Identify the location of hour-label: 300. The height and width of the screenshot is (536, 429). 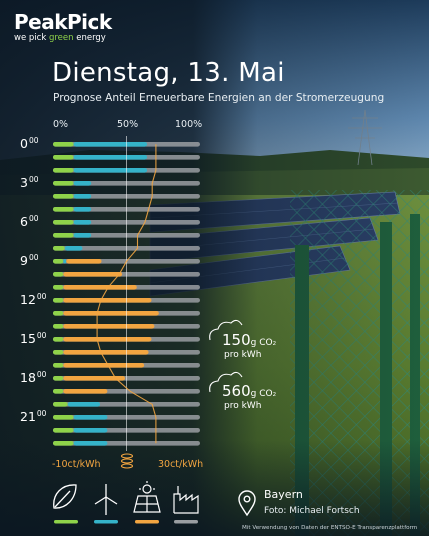
(29, 182).